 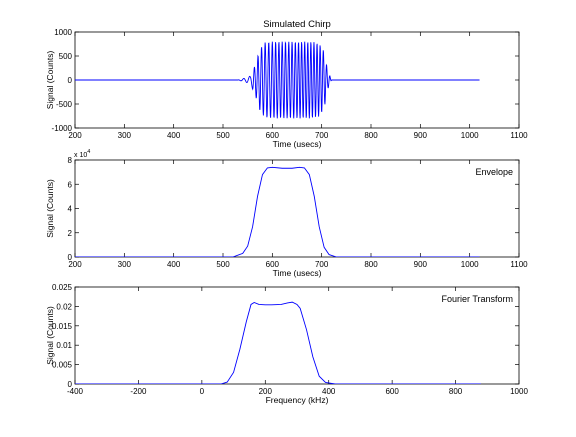 What do you see at coordinates (62, 287) in the screenshot?
I see `y-tick-label: 0.025` at bounding box center [62, 287].